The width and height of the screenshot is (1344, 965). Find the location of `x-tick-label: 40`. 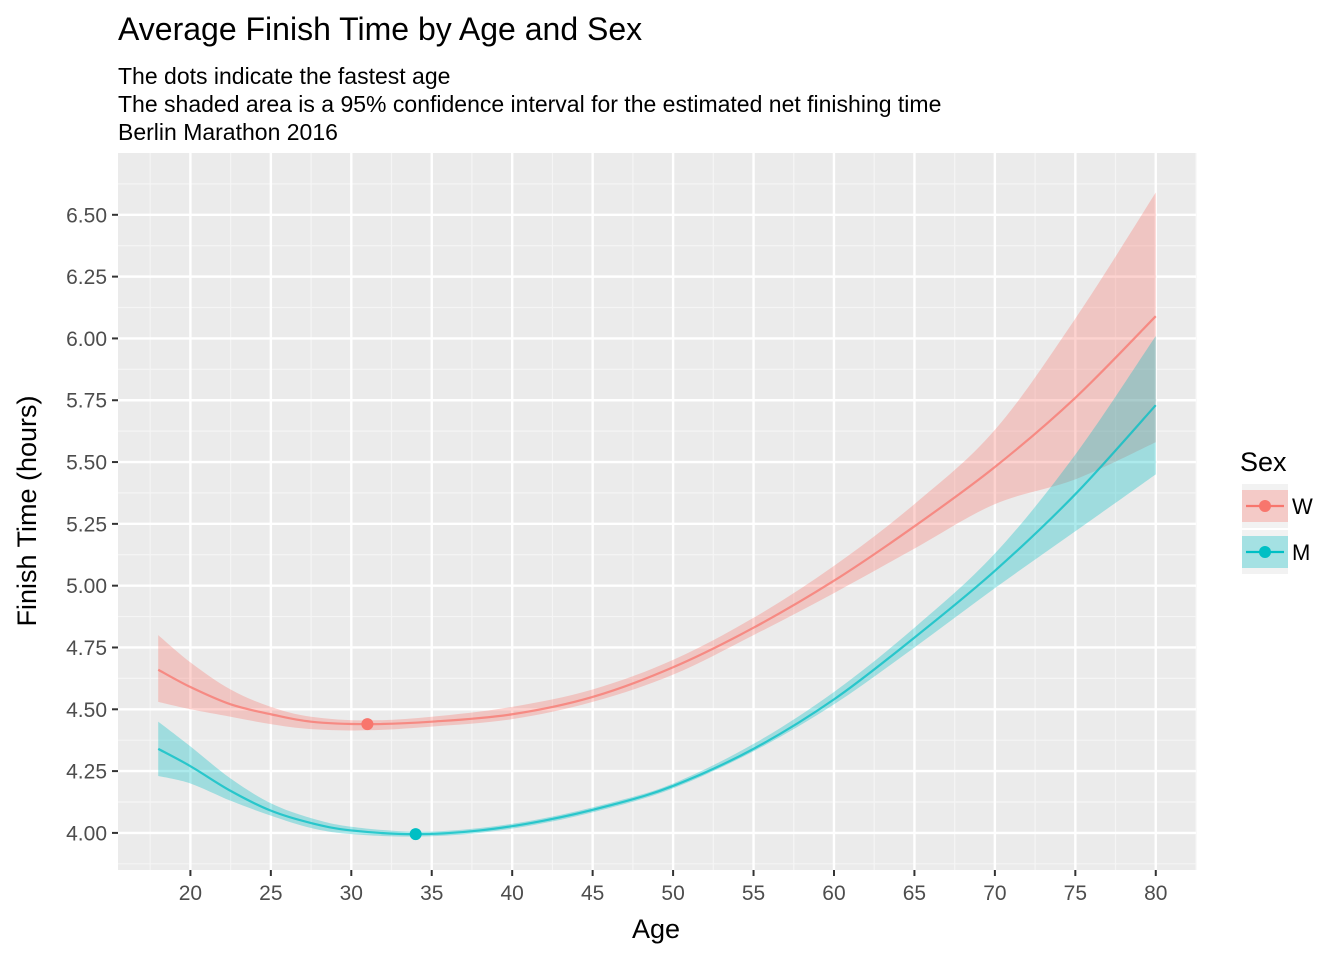

x-tick-label: 40 is located at coordinates (512, 893).